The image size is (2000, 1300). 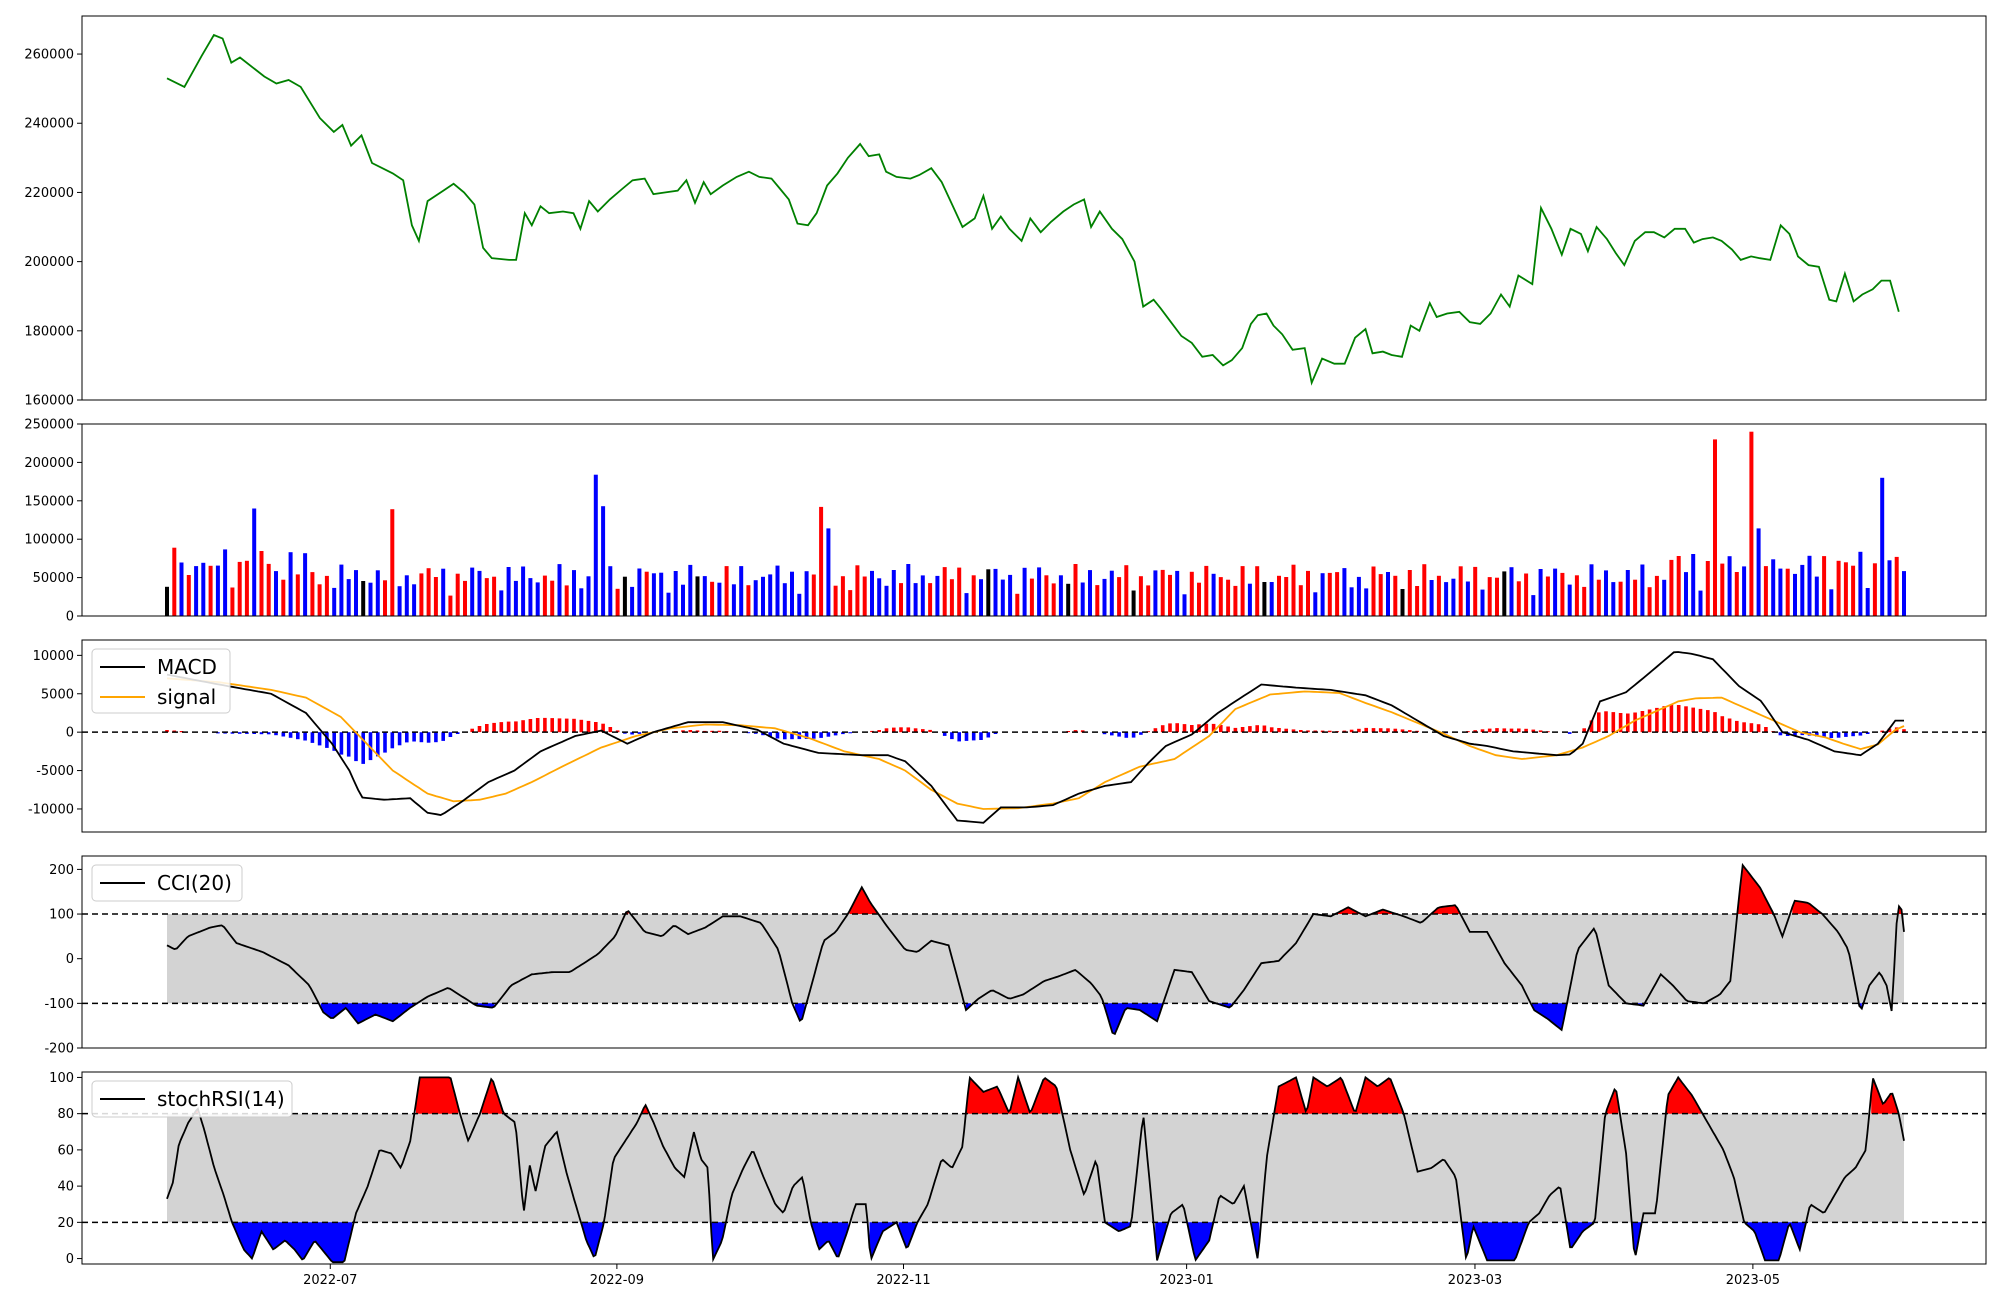 I want to click on y-tick-label: -200, so click(x=59, y=1049).